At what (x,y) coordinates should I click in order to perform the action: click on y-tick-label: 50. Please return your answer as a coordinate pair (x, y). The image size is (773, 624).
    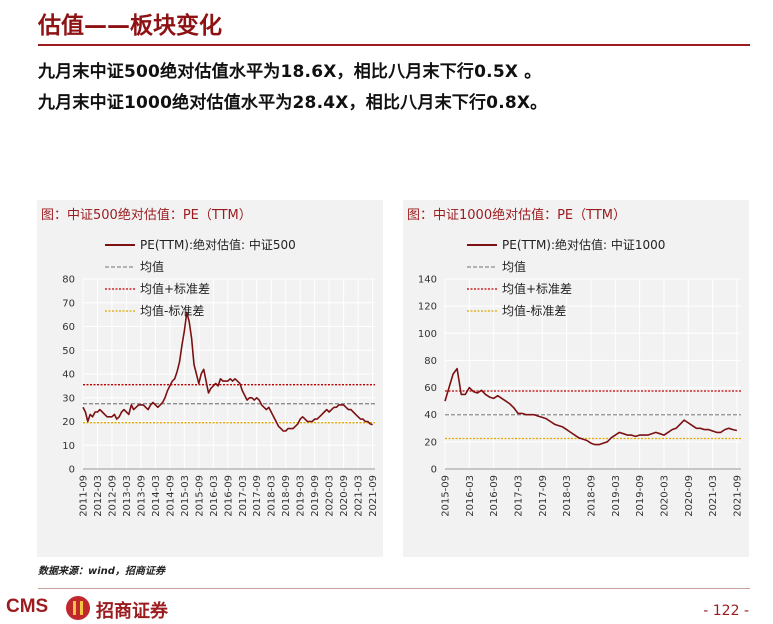
    Looking at the image, I should click on (68, 351).